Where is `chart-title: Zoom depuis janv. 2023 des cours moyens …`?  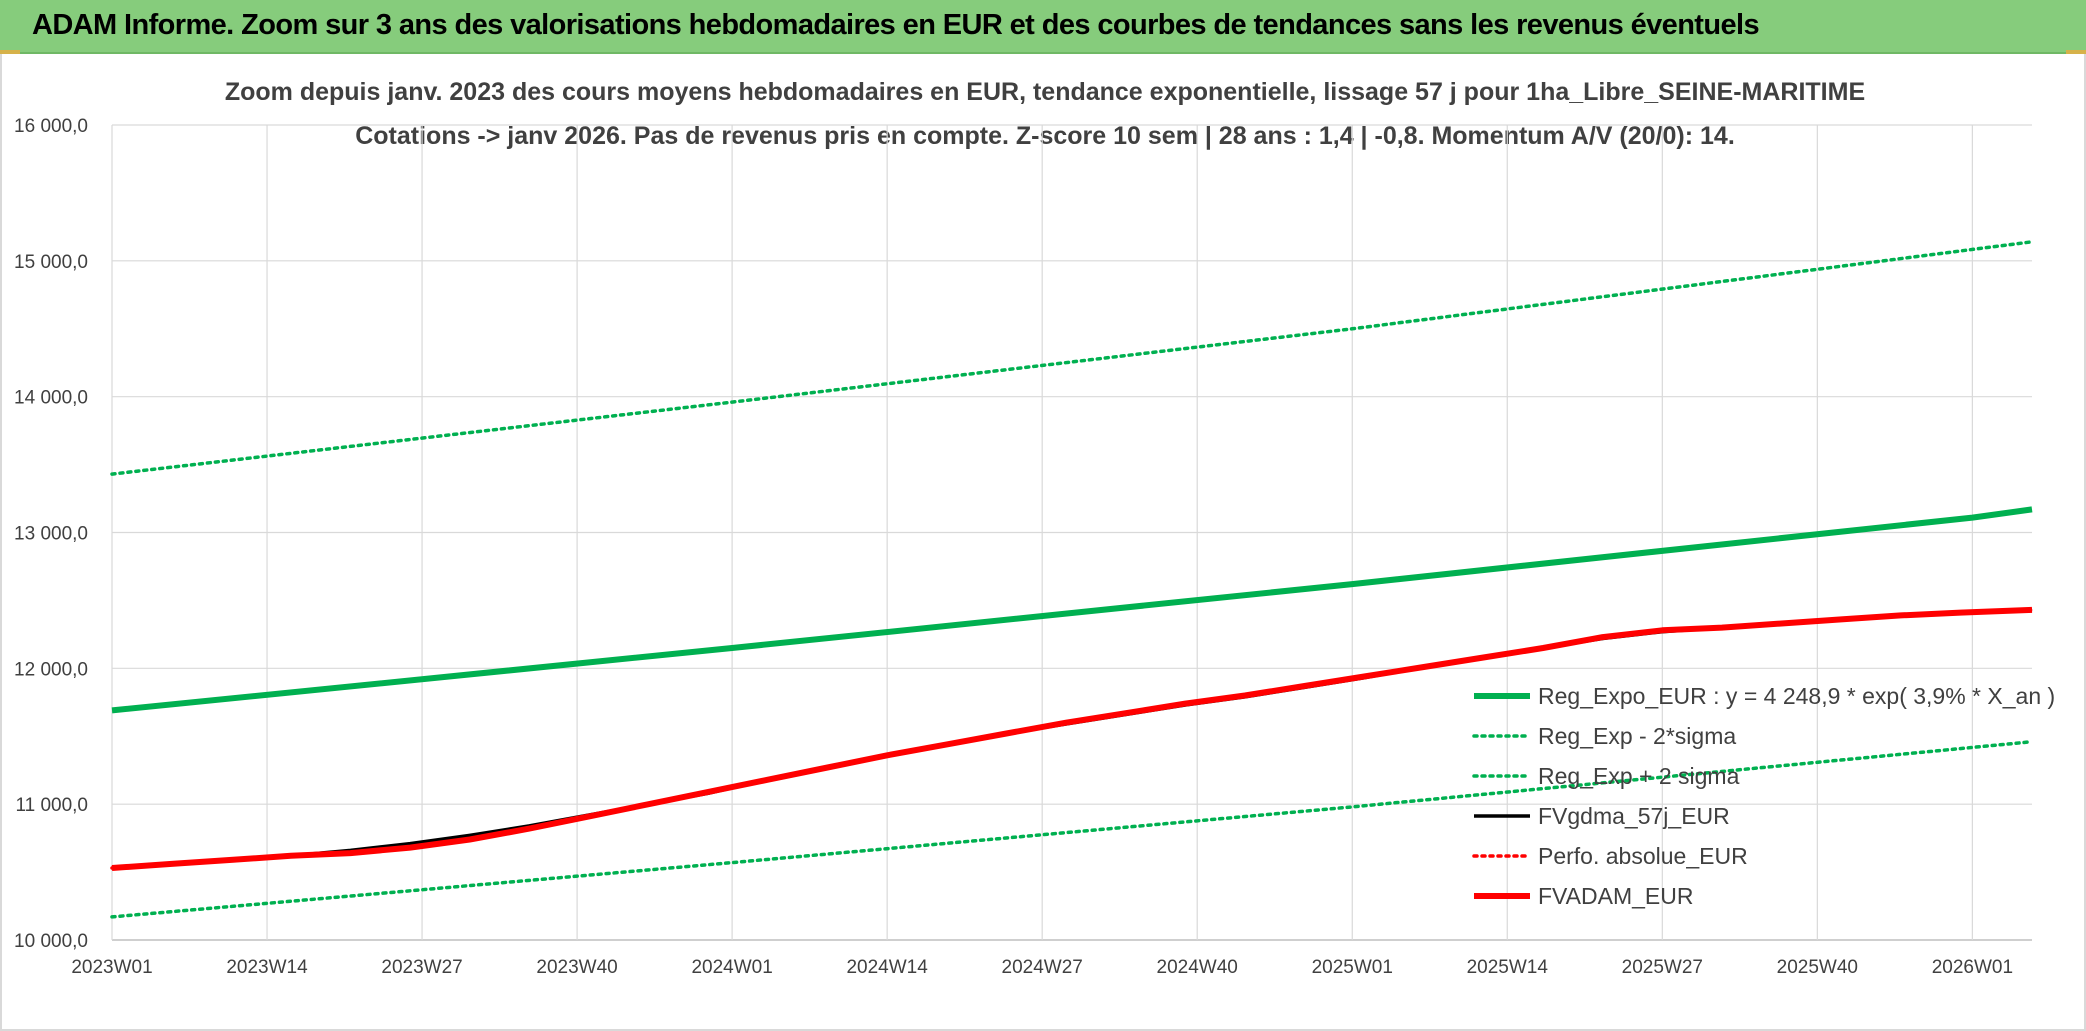 chart-title: Zoom depuis janv. 2023 des cours moyens … is located at coordinates (1045, 92).